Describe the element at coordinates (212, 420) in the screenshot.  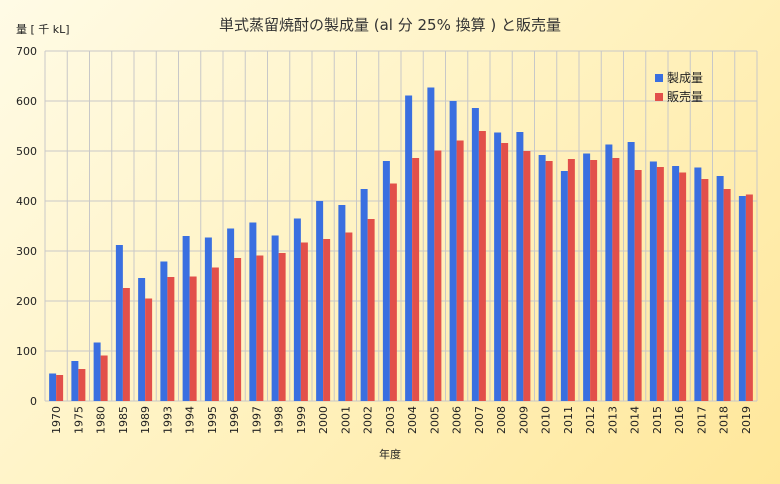
I see `x-tick-label: 1995` at that location.